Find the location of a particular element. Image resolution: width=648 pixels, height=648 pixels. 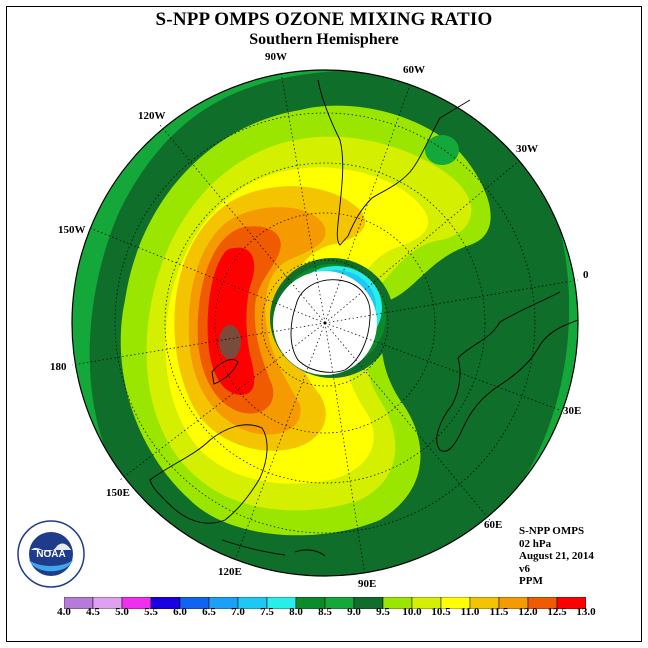

info-level: 02 hPa is located at coordinates (535, 543).